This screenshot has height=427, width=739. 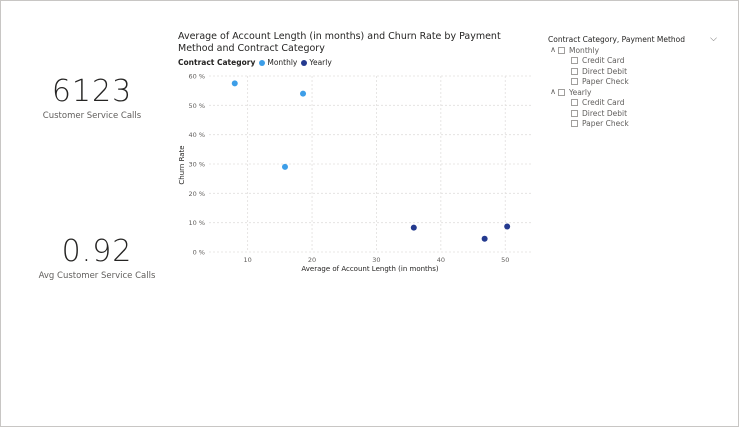 I want to click on x-tick-label: 50, so click(x=505, y=260).